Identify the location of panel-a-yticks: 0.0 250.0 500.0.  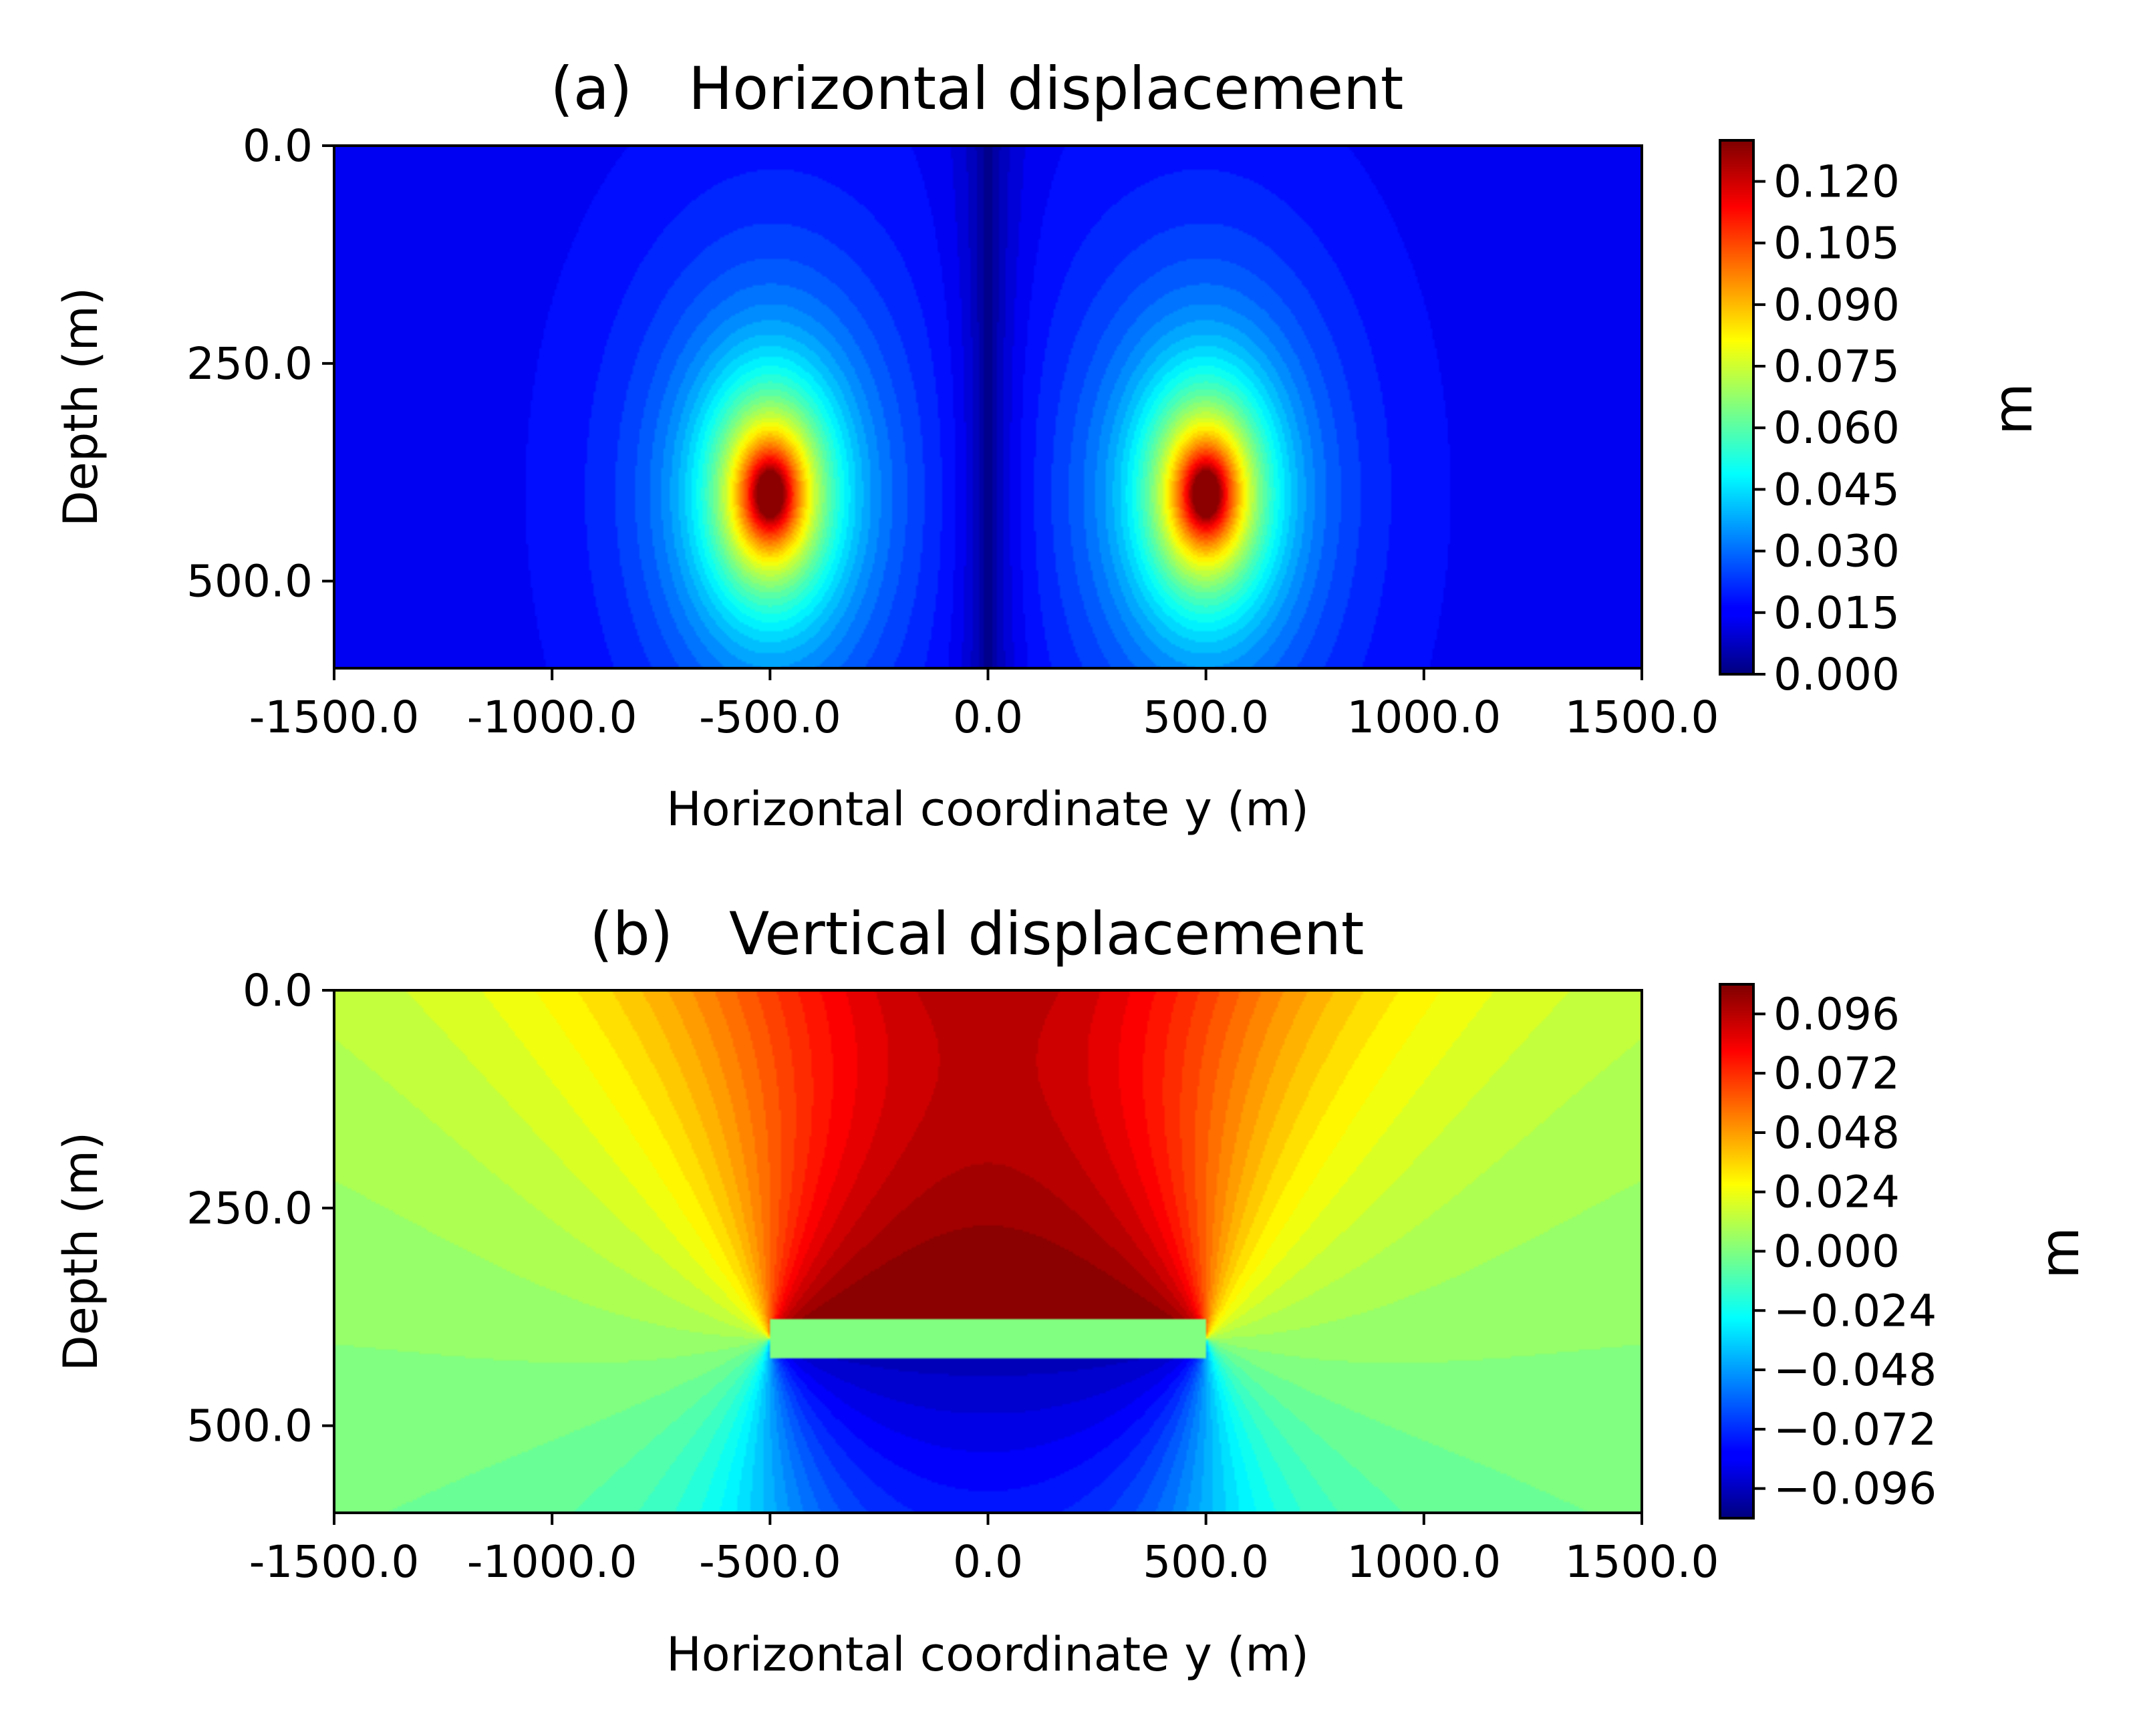
(260, 363).